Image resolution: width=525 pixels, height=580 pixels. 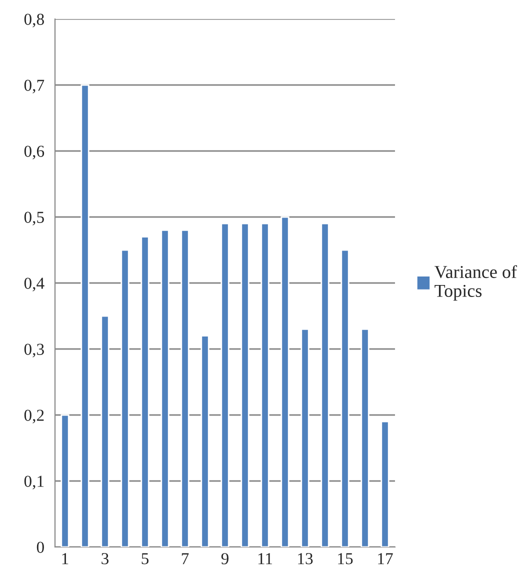 I want to click on x-tick-label: 9, so click(x=224, y=558).